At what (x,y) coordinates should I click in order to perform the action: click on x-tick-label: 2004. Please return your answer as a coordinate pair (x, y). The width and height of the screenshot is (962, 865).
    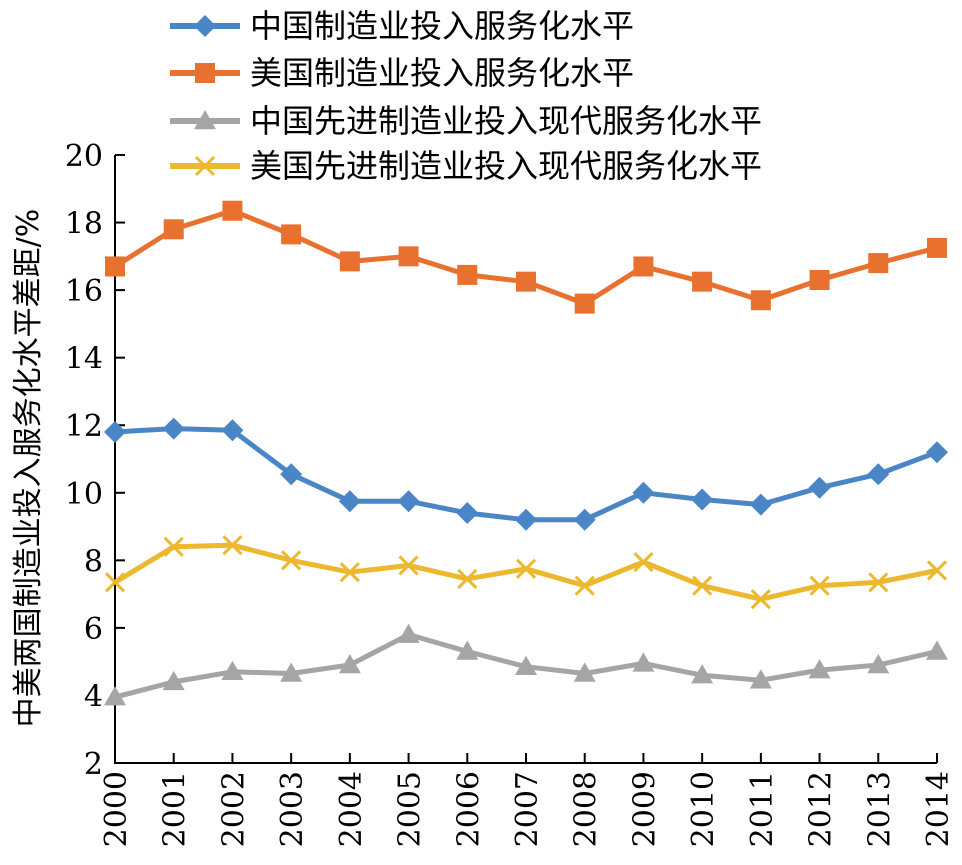
    Looking at the image, I should click on (351, 809).